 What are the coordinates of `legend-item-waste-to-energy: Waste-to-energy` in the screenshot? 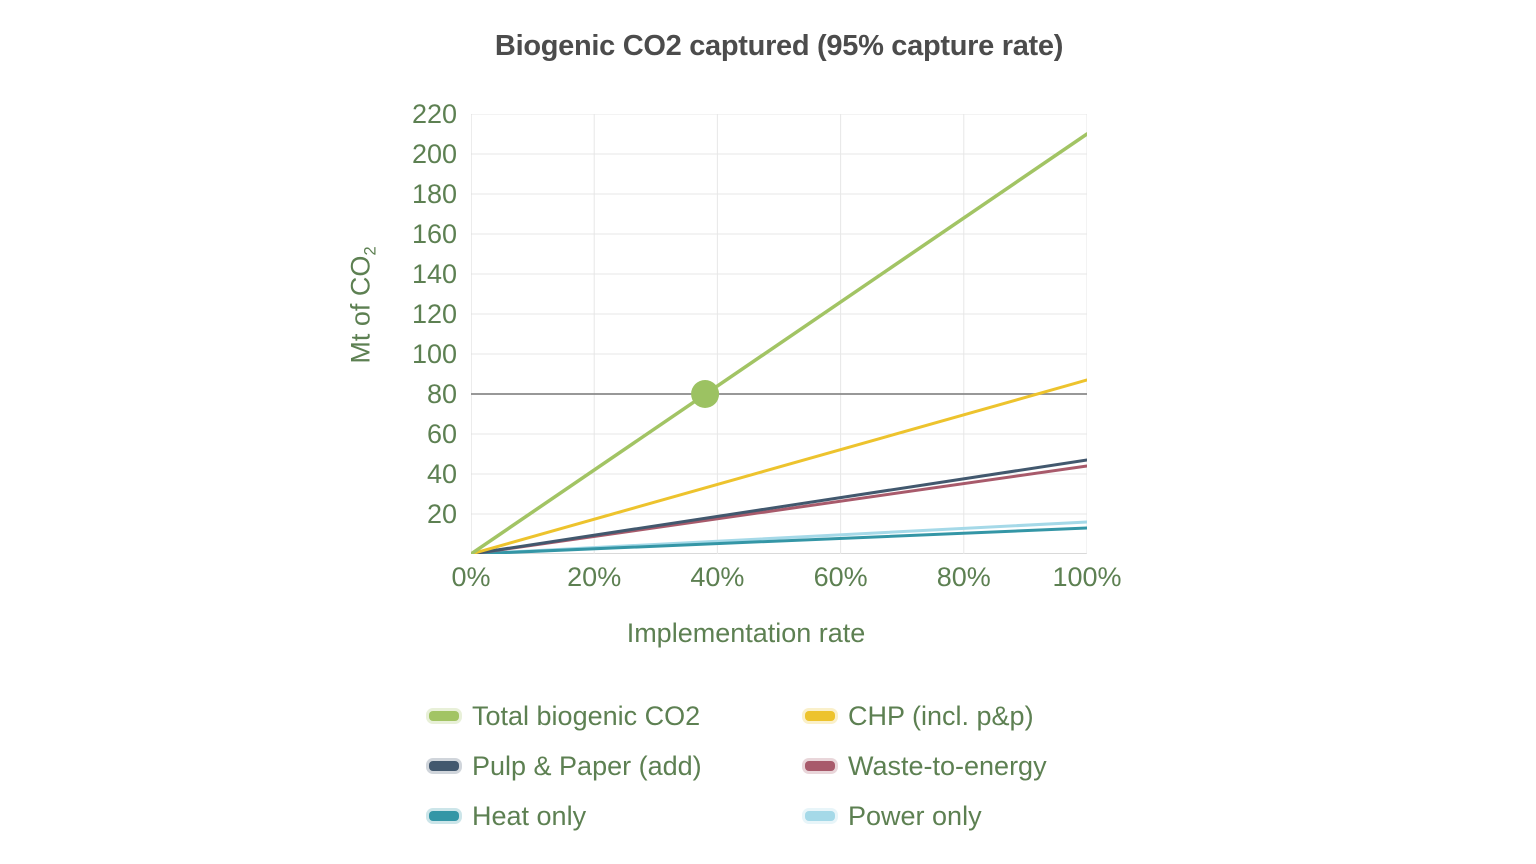 It's located at (926, 766).